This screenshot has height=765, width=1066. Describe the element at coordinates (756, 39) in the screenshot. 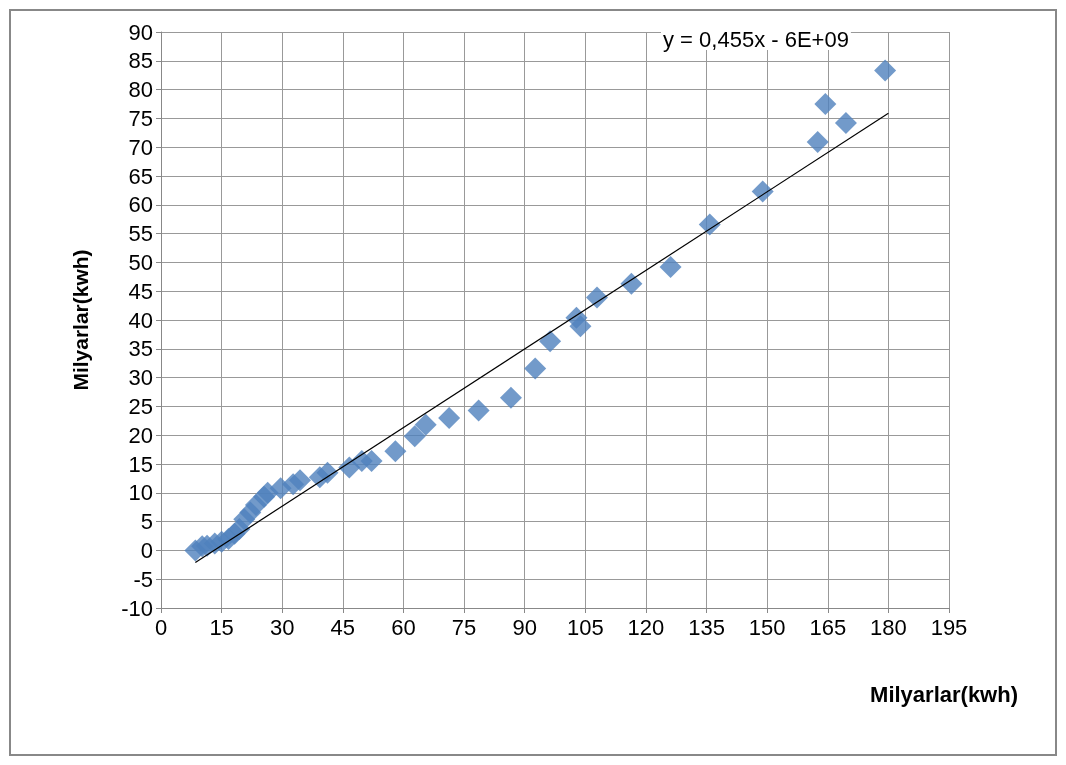

I see `annotation: y = 0,455x - 6E+09` at that location.